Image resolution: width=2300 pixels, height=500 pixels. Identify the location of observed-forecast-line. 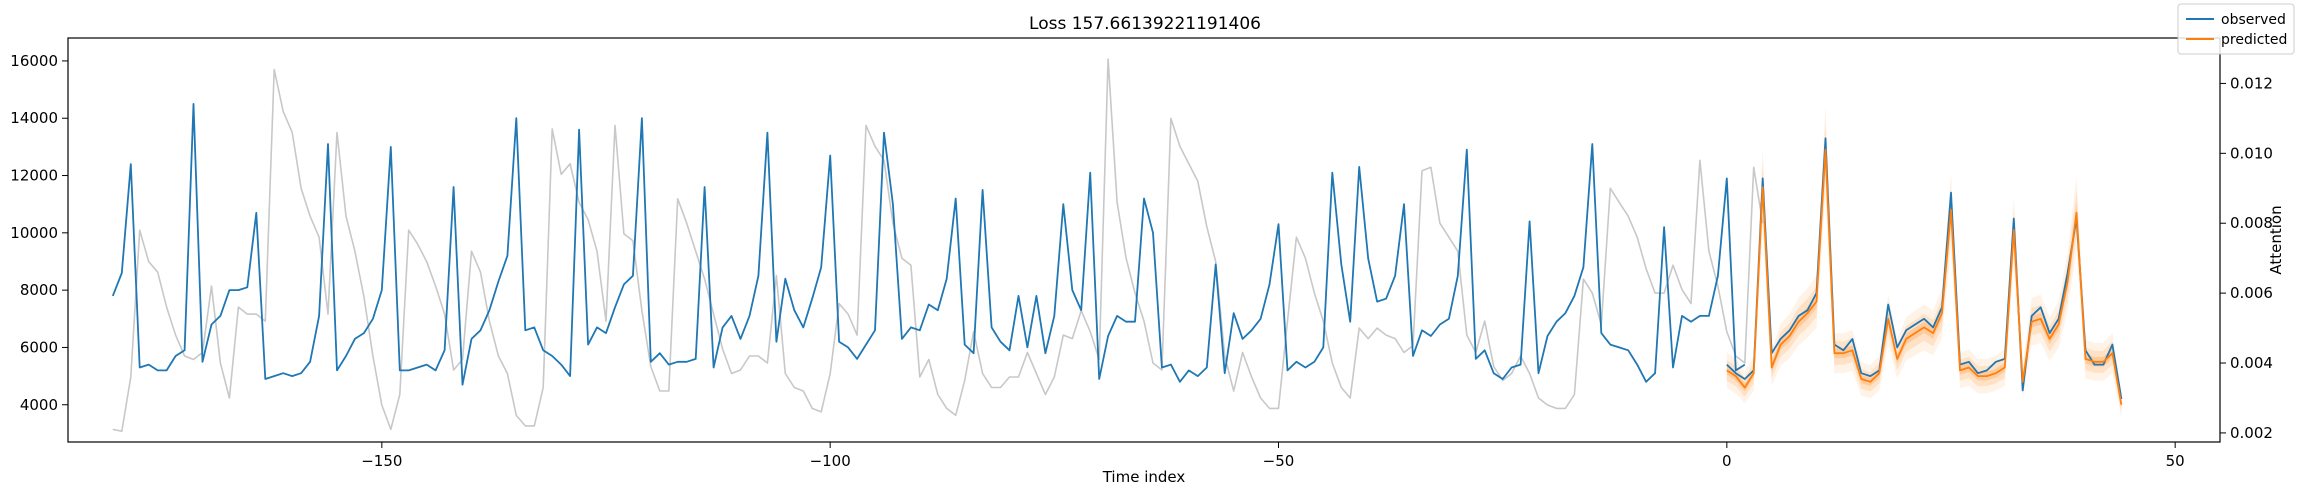
(1924, 268).